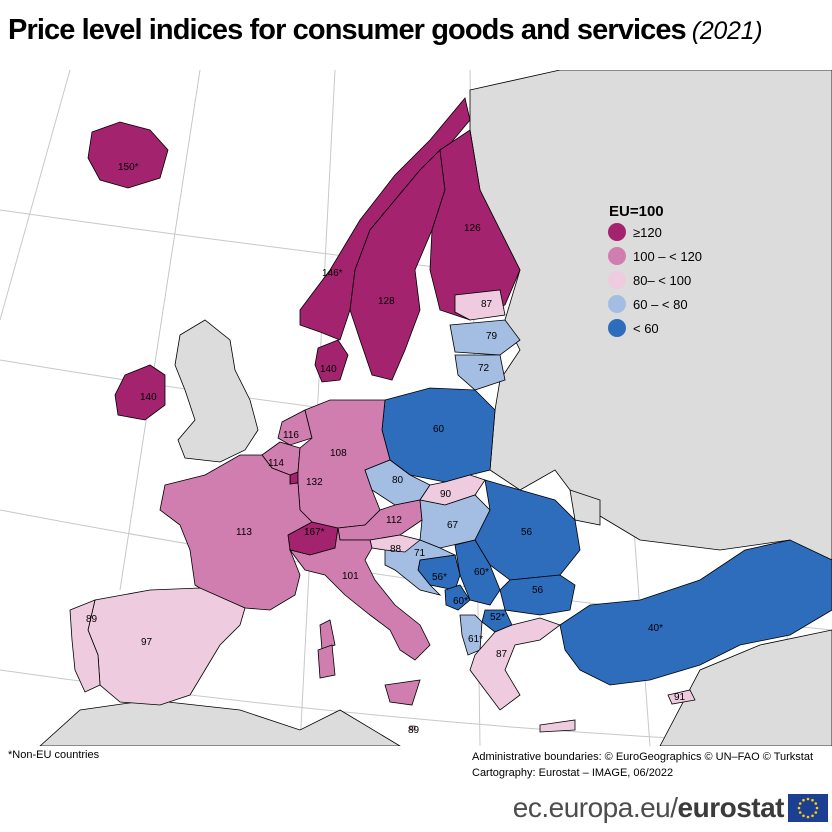 The width and height of the screenshot is (832, 832). Describe the element at coordinates (538, 590) in the screenshot. I see `value-bulgaria: 56` at that location.